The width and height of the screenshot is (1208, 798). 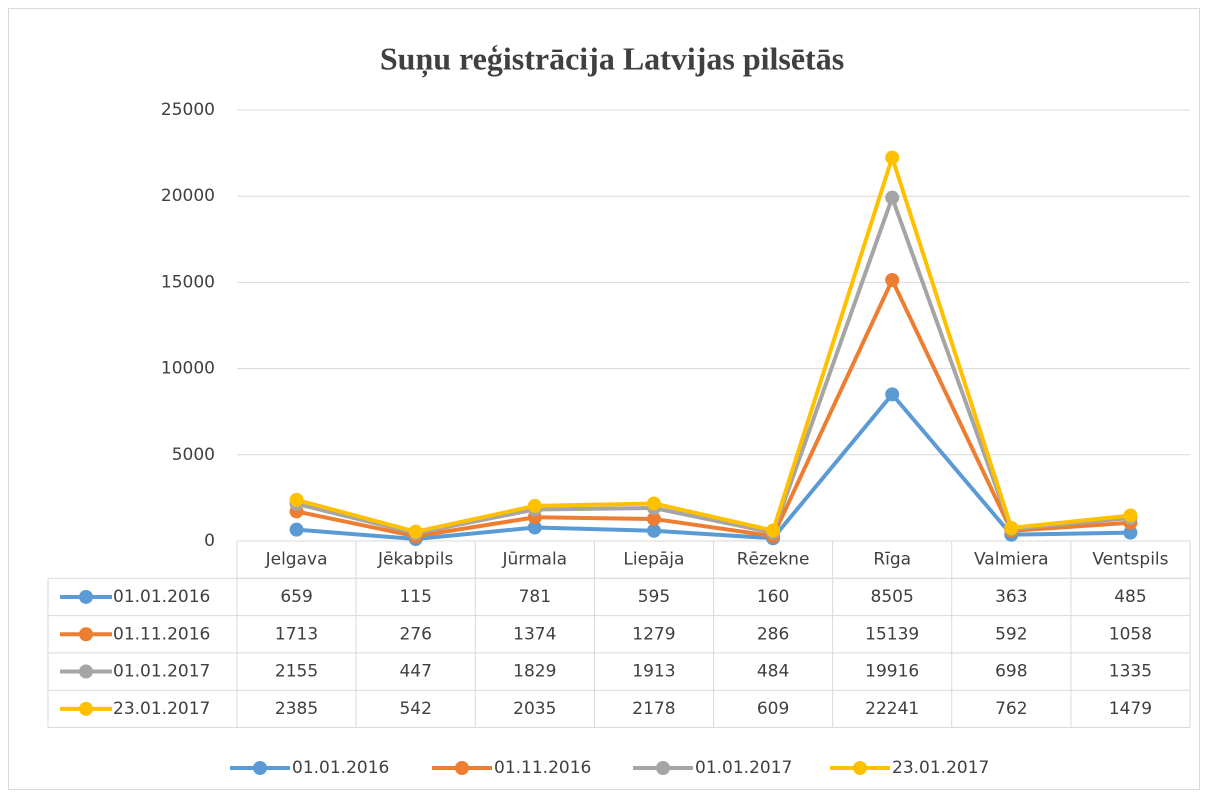 I want to click on table-value: 1913, so click(x=653, y=672).